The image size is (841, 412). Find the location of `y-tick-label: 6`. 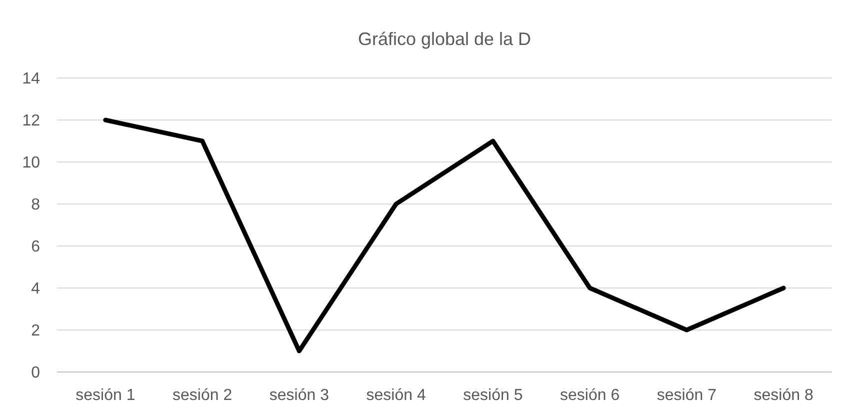

y-tick-label: 6 is located at coordinates (35, 247).